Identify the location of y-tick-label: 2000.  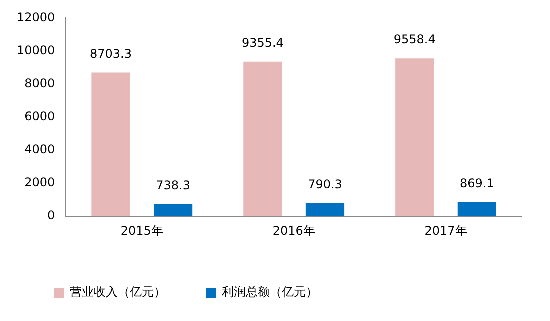
(40, 183).